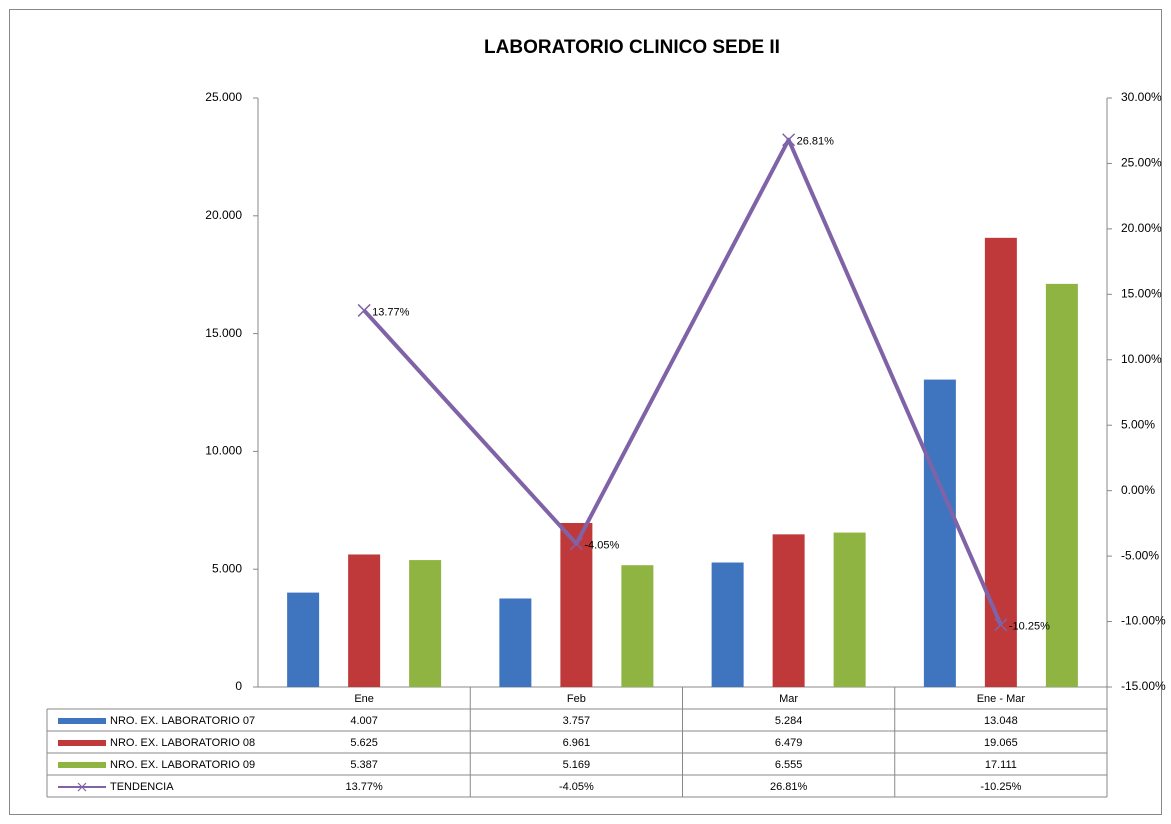  Describe the element at coordinates (1138, 424) in the screenshot. I see `y2-tick-label: 5.00%` at that location.